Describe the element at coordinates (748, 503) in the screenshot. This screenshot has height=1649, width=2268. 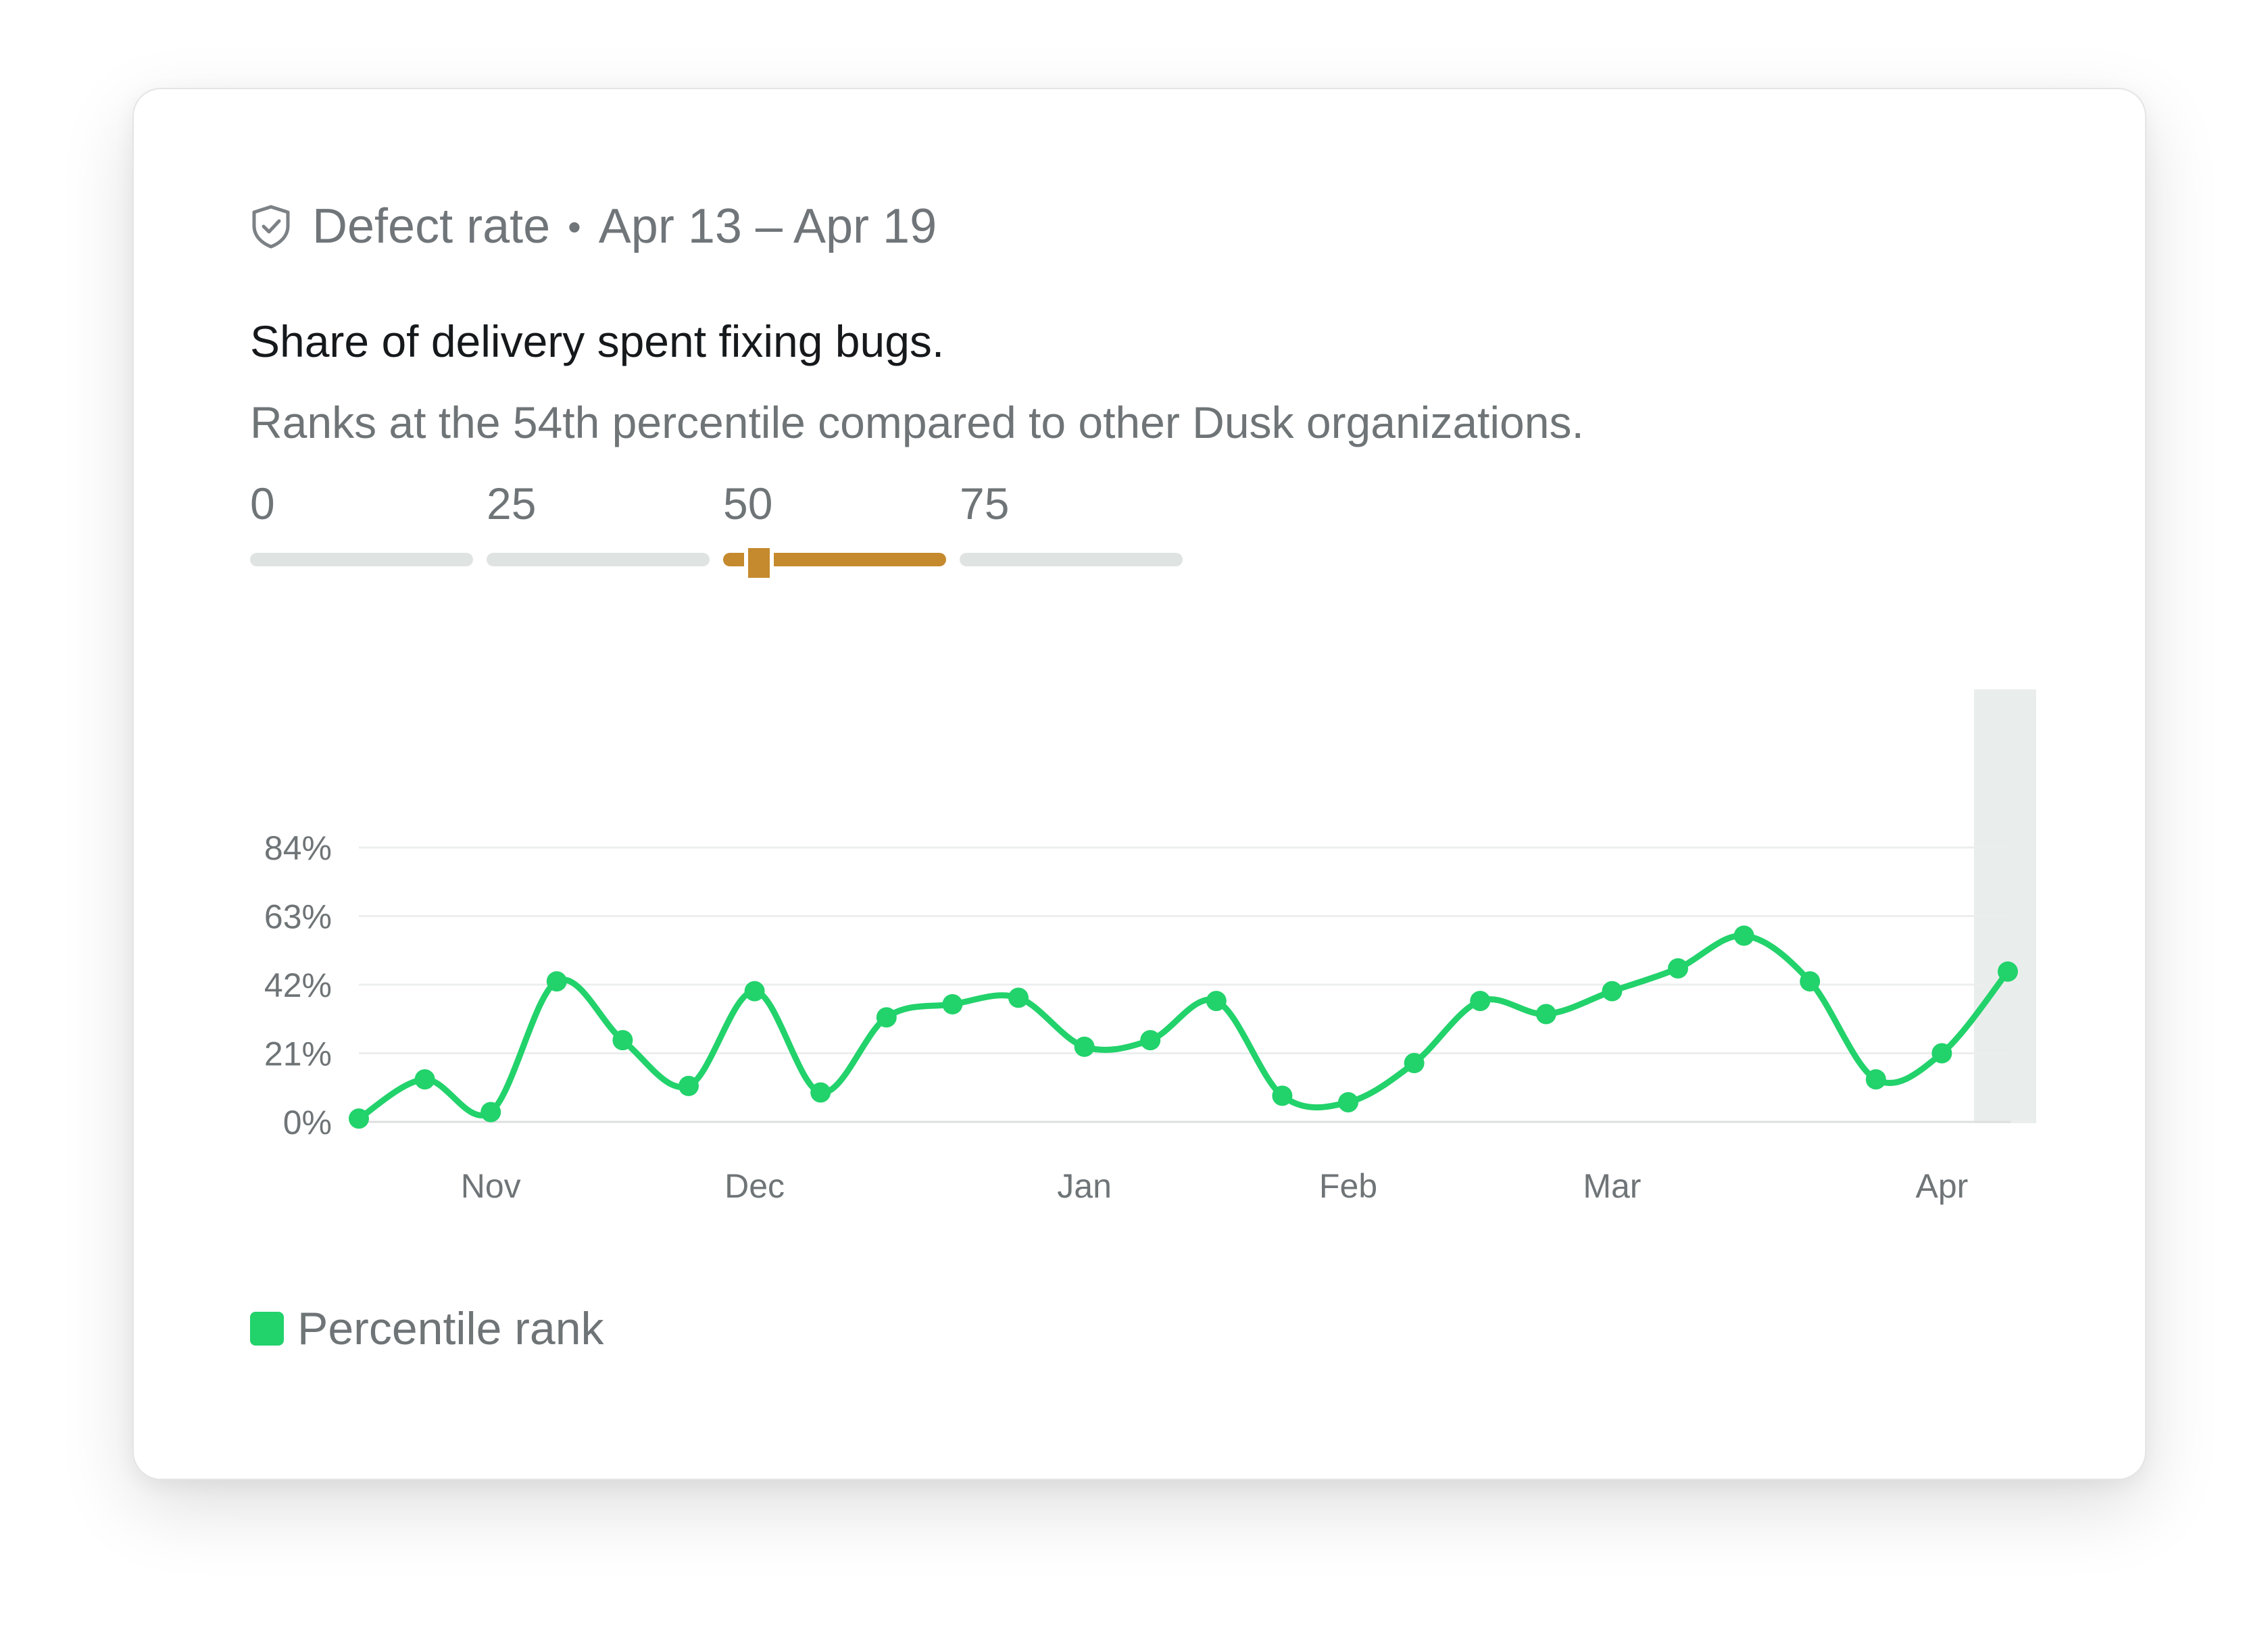
I see `scale-label-50: 50` at that location.